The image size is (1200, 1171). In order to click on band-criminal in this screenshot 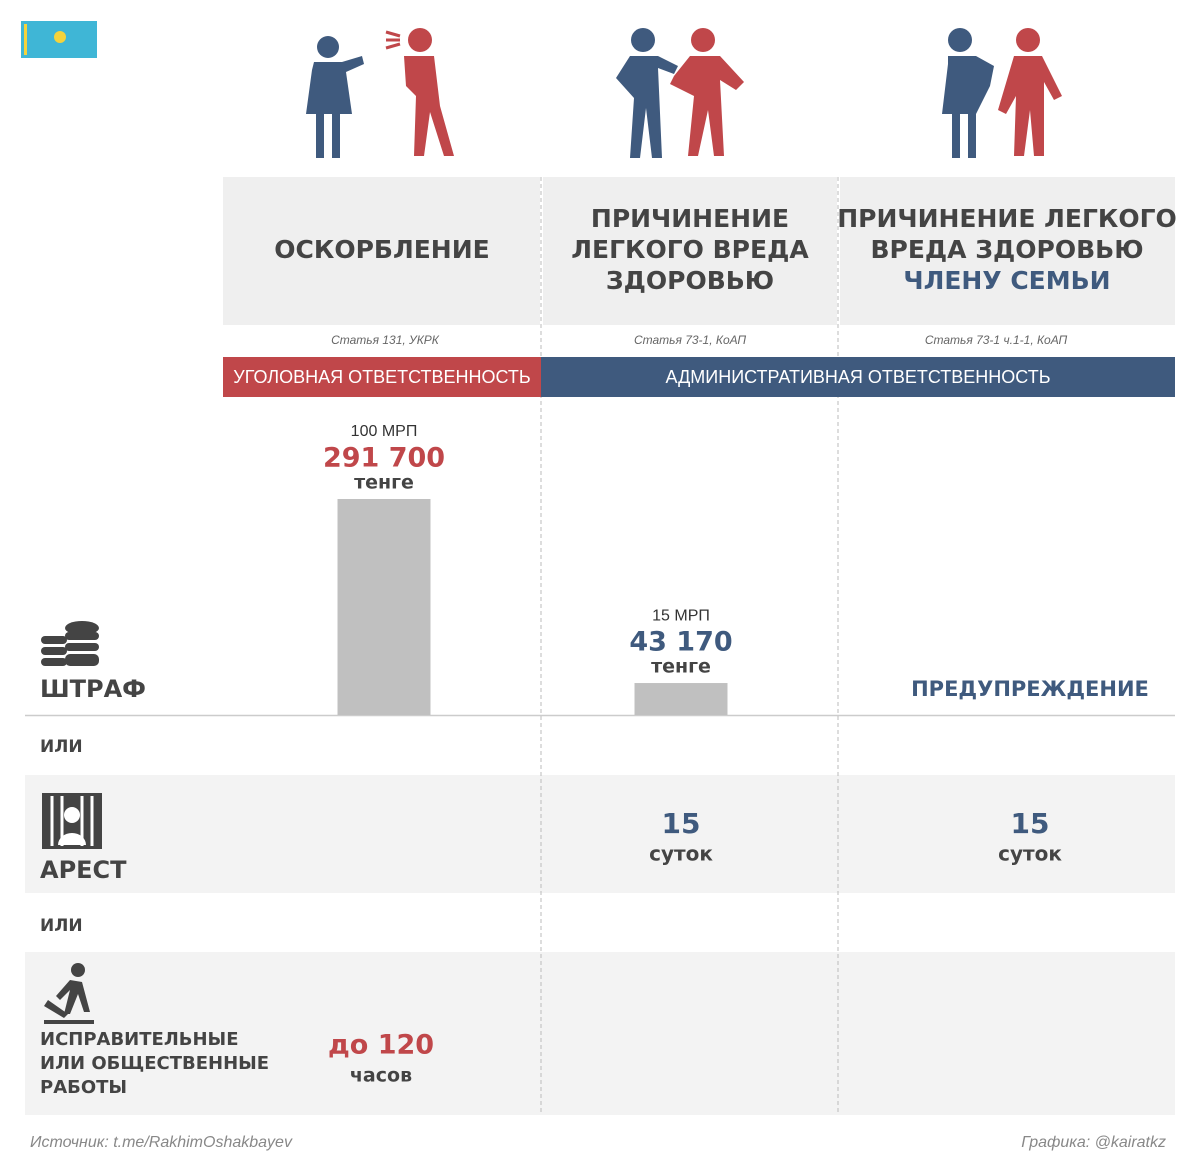, I will do `click(382, 377)`.